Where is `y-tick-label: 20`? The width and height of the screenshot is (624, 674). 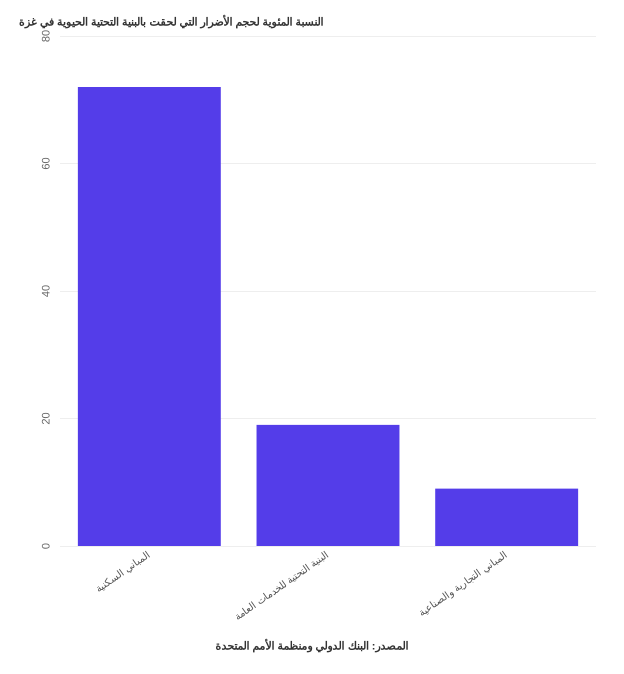 y-tick-label: 20 is located at coordinates (46, 418).